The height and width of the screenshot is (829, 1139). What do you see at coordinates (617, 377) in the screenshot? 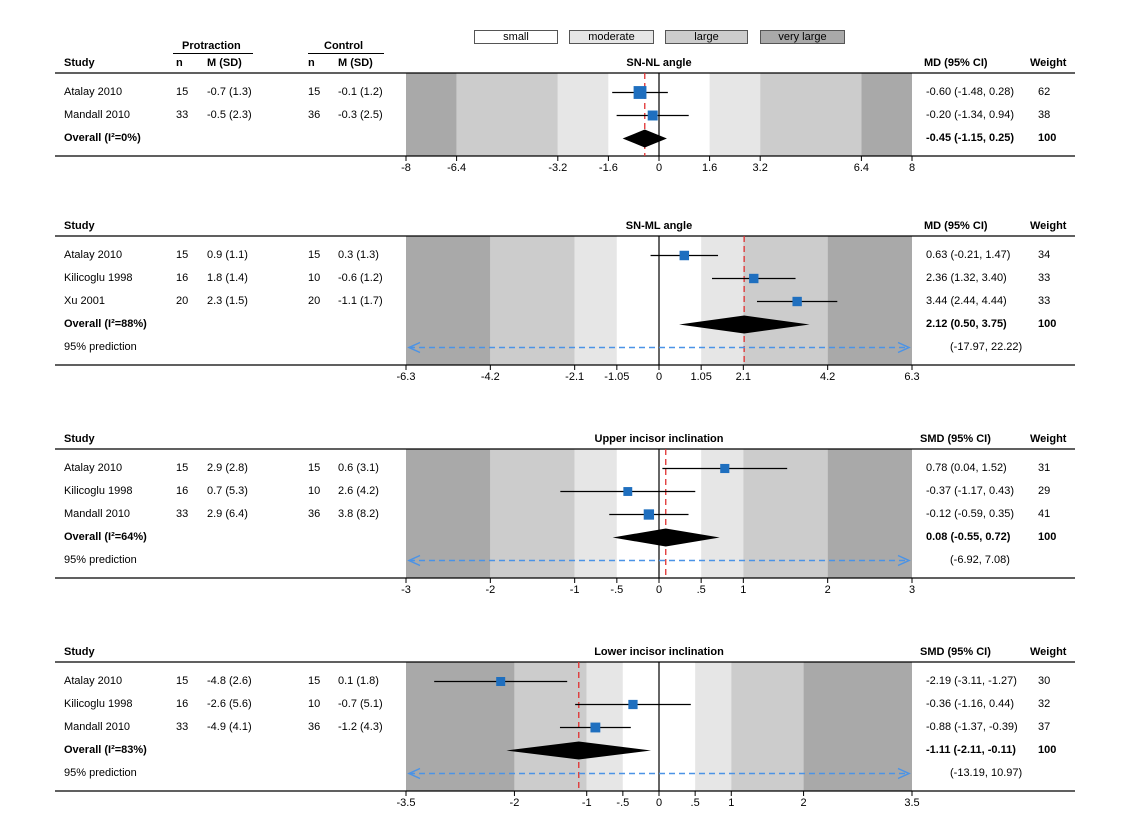
I see `x-tick-label: -1.05` at bounding box center [617, 377].